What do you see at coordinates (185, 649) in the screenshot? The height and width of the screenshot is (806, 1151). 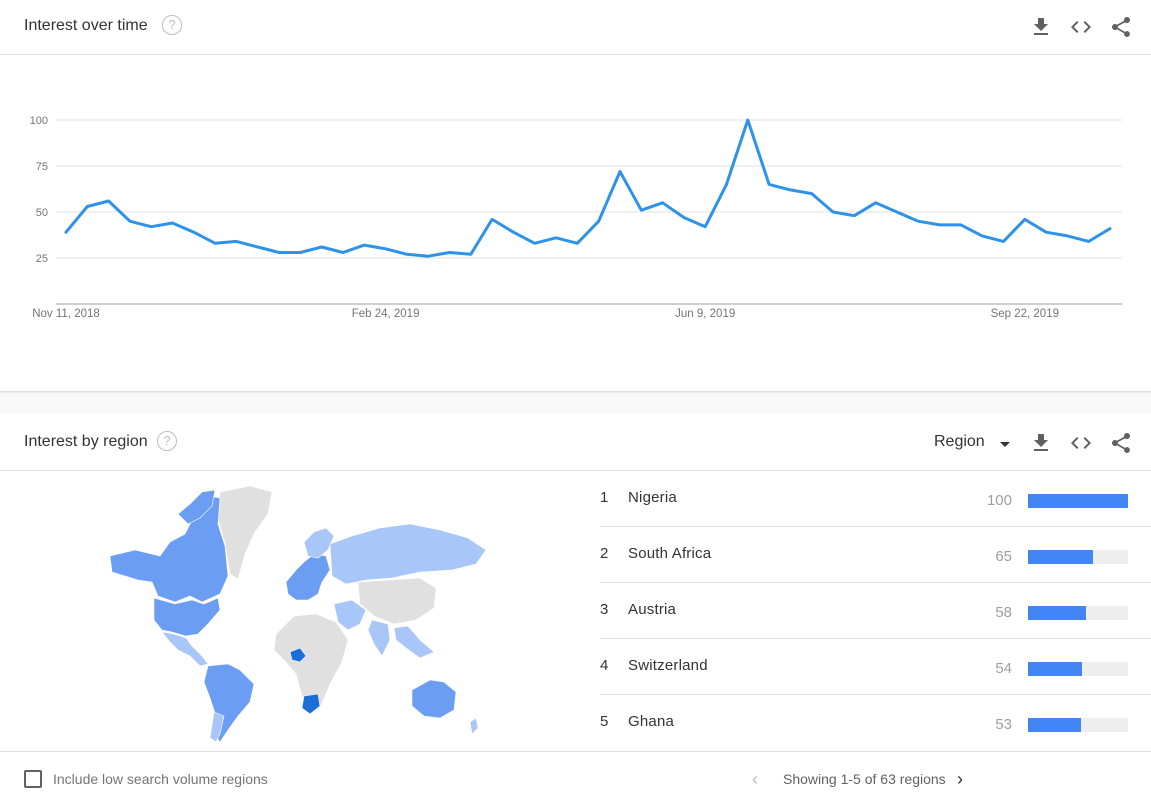 I see `map-region-mexico` at bounding box center [185, 649].